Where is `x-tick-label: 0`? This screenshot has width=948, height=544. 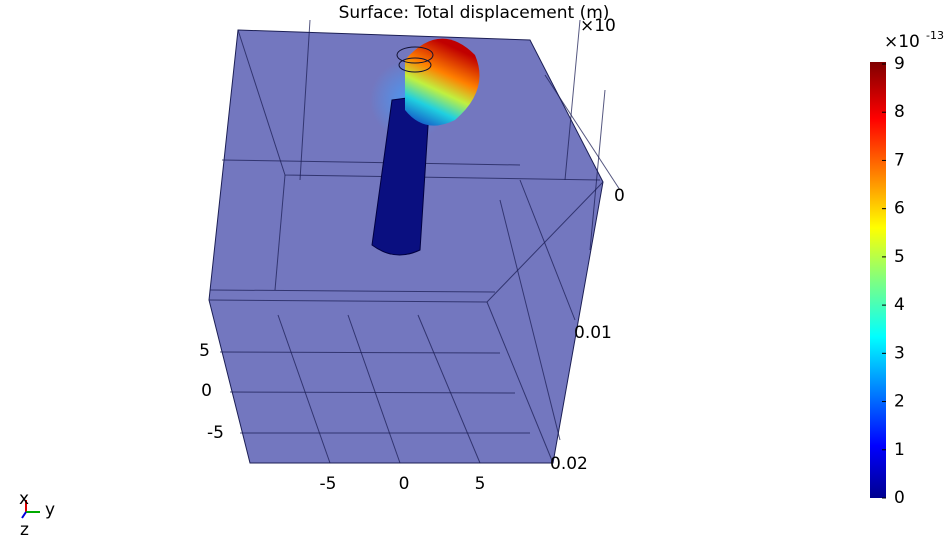
x-tick-label: 0 is located at coordinates (404, 484).